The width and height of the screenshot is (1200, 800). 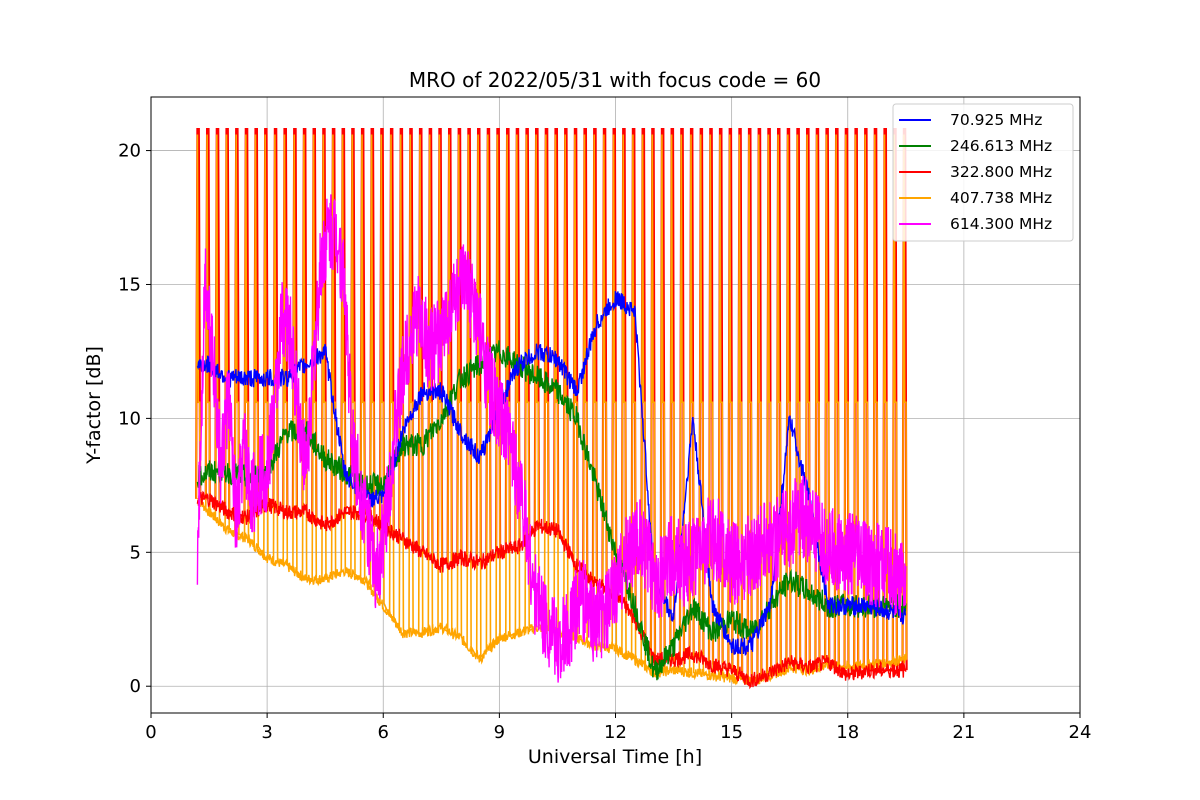 What do you see at coordinates (963, 732) in the screenshot?
I see `x-tick-label: 21` at bounding box center [963, 732].